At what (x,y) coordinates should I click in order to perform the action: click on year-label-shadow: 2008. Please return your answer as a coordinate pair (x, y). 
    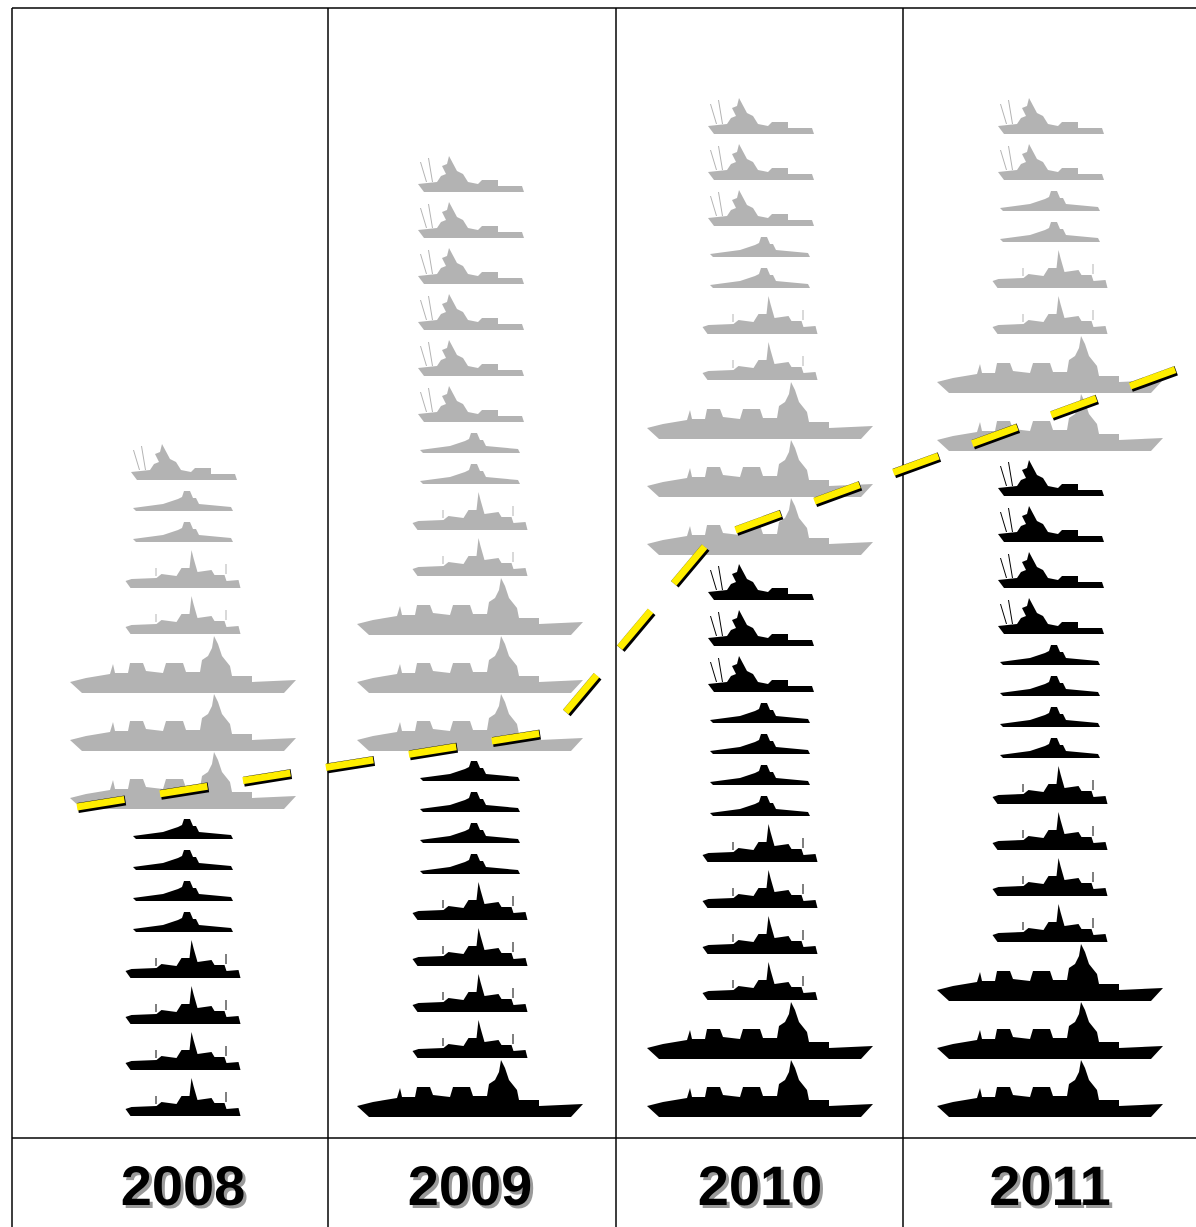
    Looking at the image, I should click on (186, 1188).